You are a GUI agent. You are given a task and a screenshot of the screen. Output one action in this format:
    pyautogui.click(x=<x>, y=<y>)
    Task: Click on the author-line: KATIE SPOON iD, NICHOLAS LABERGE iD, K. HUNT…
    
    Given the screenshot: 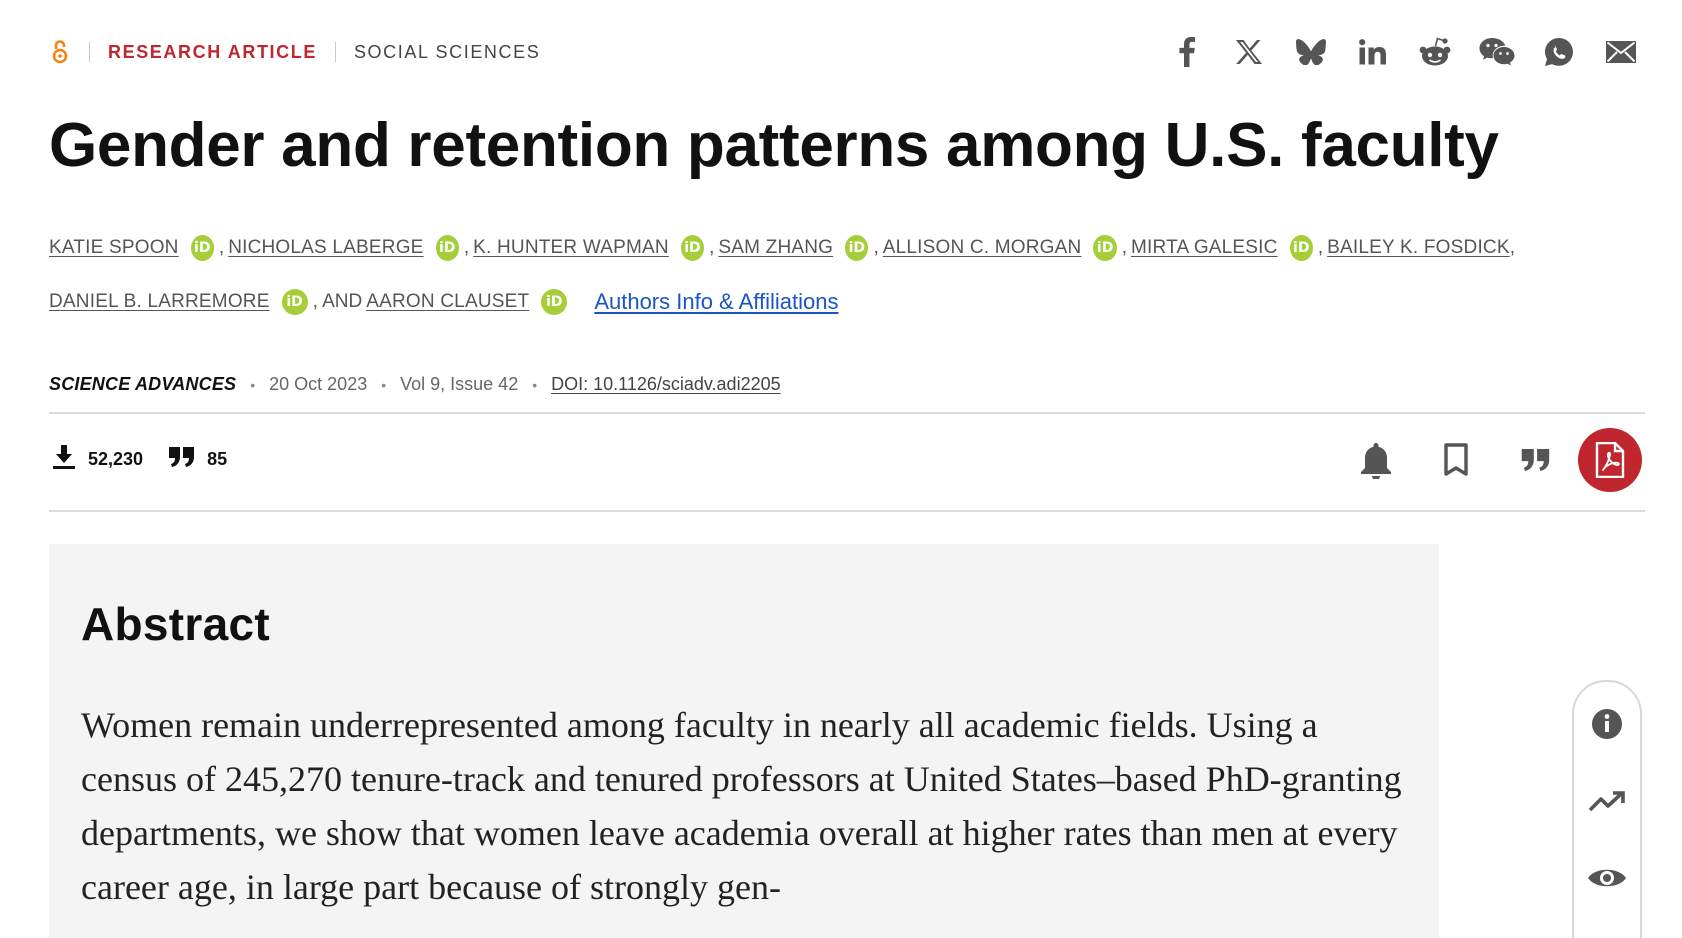 What is the action you would take?
    pyautogui.click(x=784, y=248)
    